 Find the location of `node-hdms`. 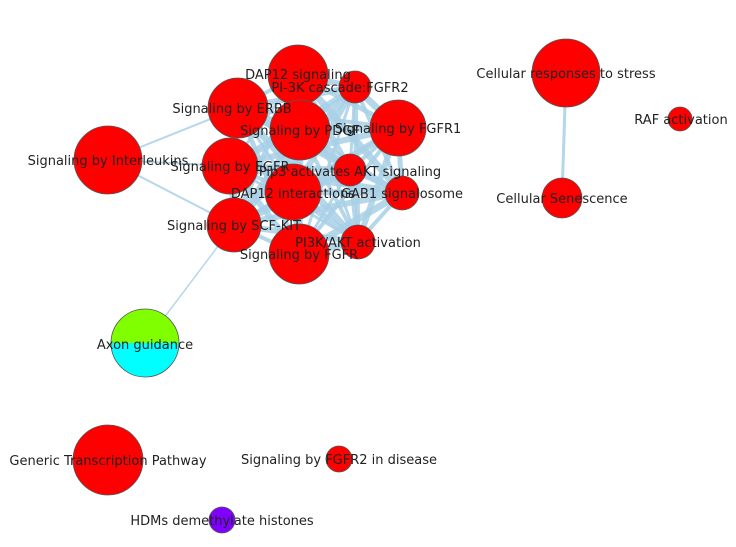

node-hdms is located at coordinates (222, 520).